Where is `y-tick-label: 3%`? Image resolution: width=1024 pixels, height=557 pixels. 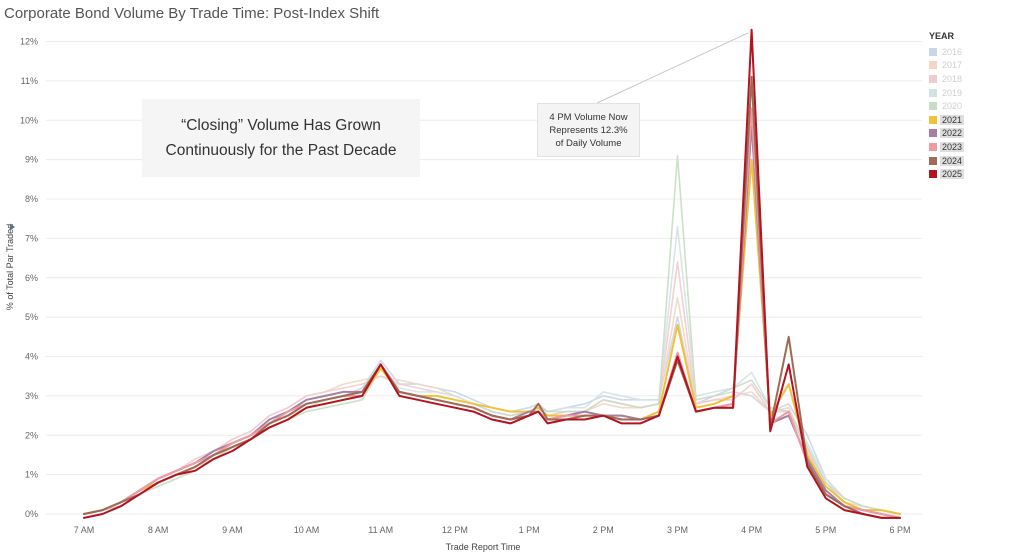
y-tick-label: 3% is located at coordinates (31, 396).